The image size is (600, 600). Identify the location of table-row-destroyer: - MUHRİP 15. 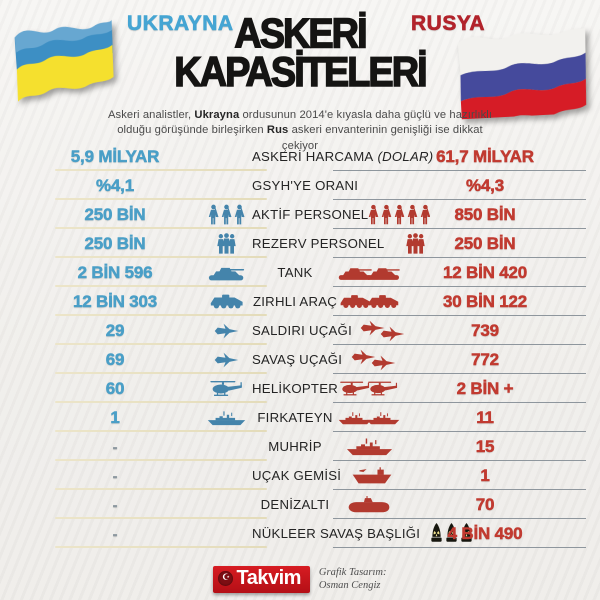
(300, 447).